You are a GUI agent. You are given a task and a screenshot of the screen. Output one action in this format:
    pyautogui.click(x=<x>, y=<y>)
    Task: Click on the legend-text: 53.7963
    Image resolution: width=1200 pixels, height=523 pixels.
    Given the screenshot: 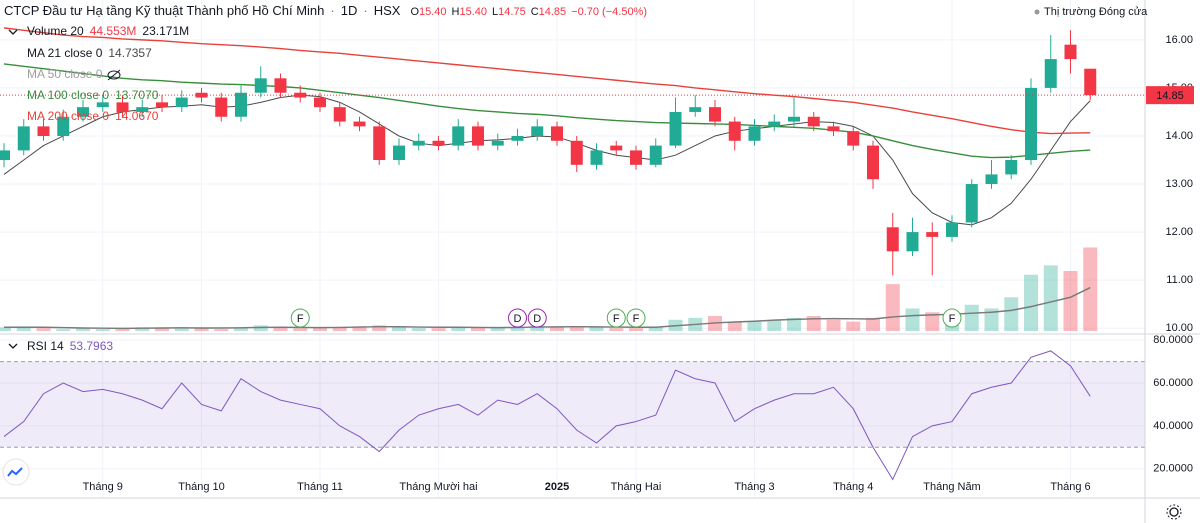 What is the action you would take?
    pyautogui.click(x=92, y=346)
    